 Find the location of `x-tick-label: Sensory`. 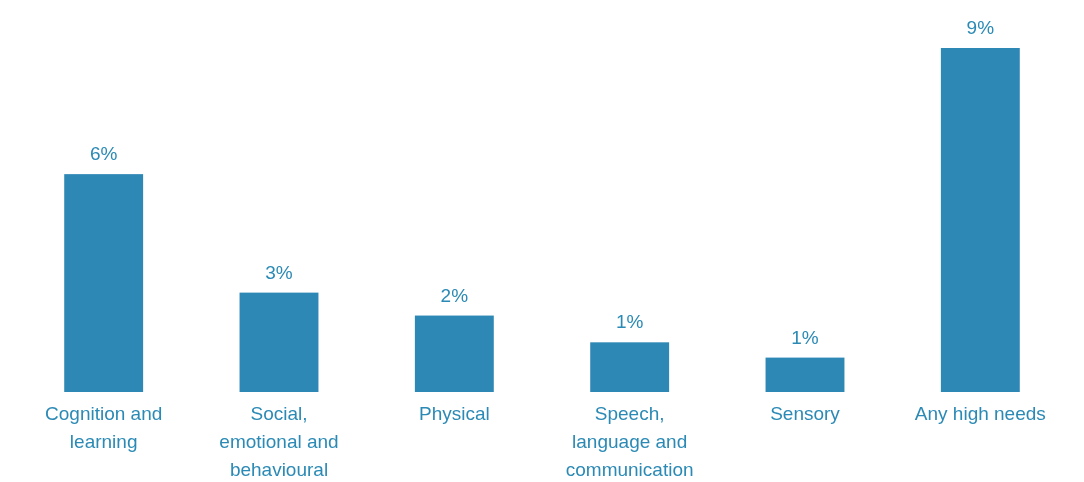

x-tick-label: Sensory is located at coordinates (805, 413).